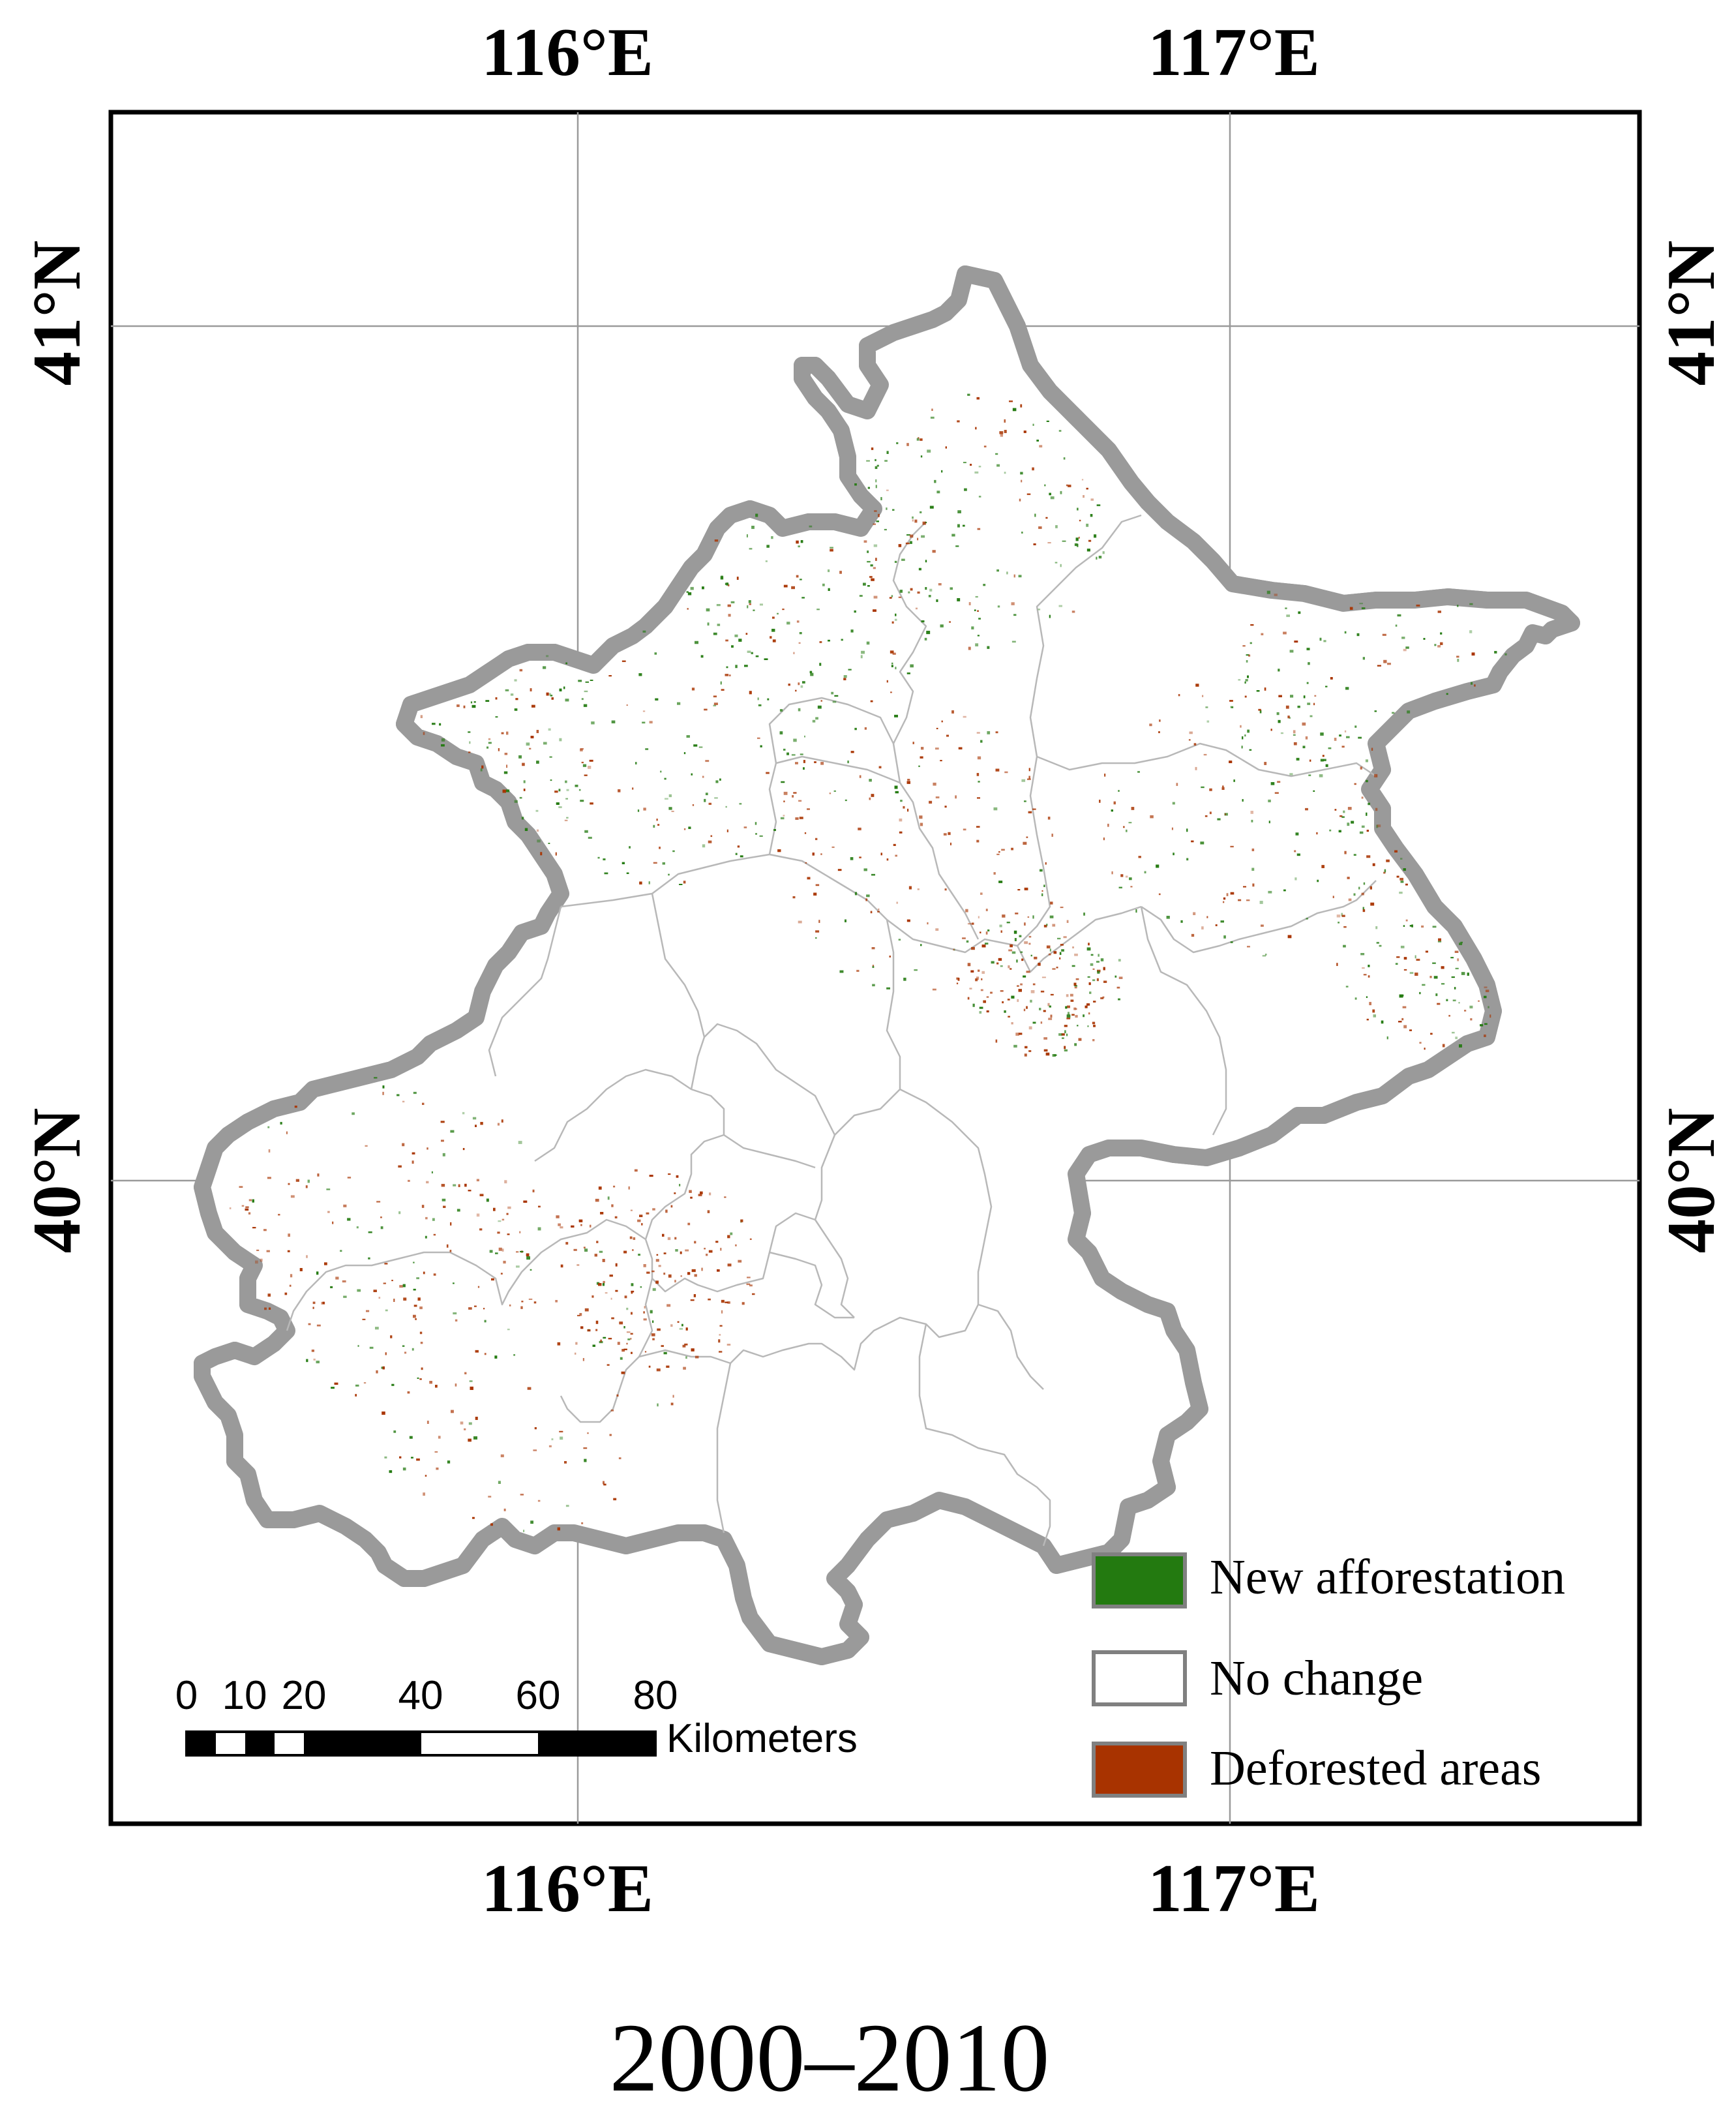  What do you see at coordinates (304, 1695) in the screenshot?
I see `scale-tick-label: 20` at bounding box center [304, 1695].